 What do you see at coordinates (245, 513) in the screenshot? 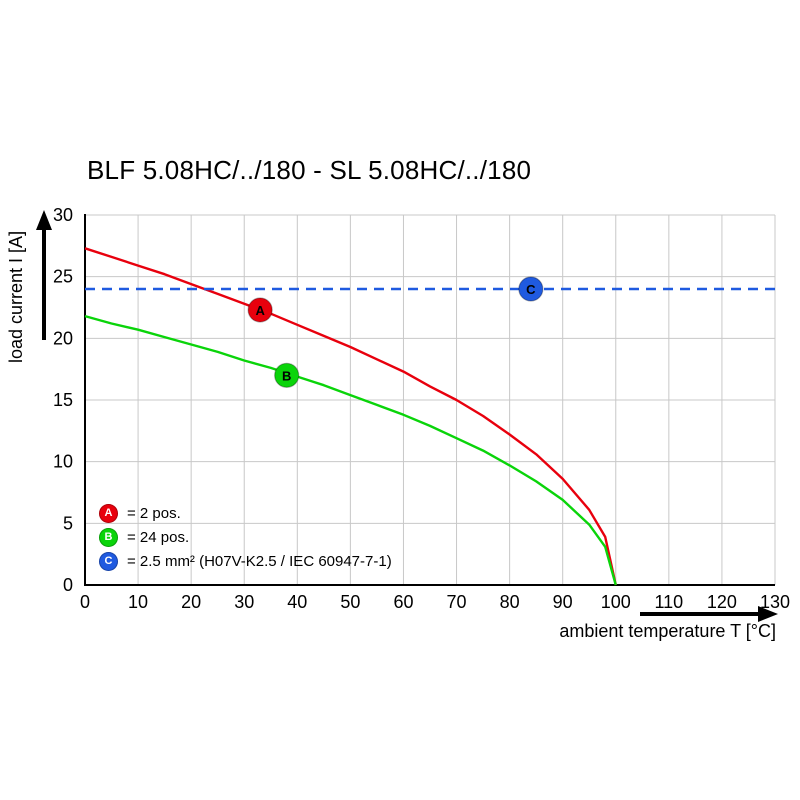
I see `legend-item-a: A = 2 pos.` at bounding box center [245, 513].